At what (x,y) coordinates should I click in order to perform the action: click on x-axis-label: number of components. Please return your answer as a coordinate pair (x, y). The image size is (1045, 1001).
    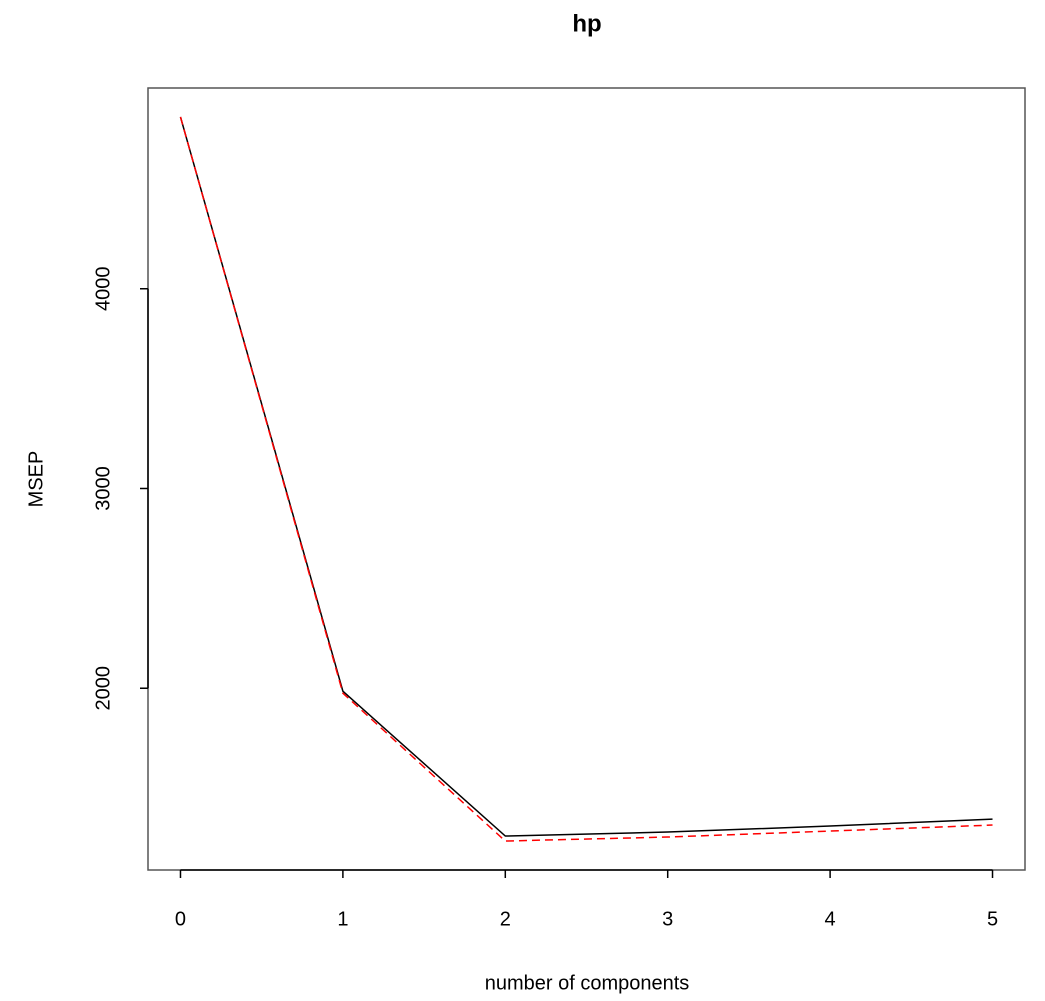
    Looking at the image, I should click on (587, 983).